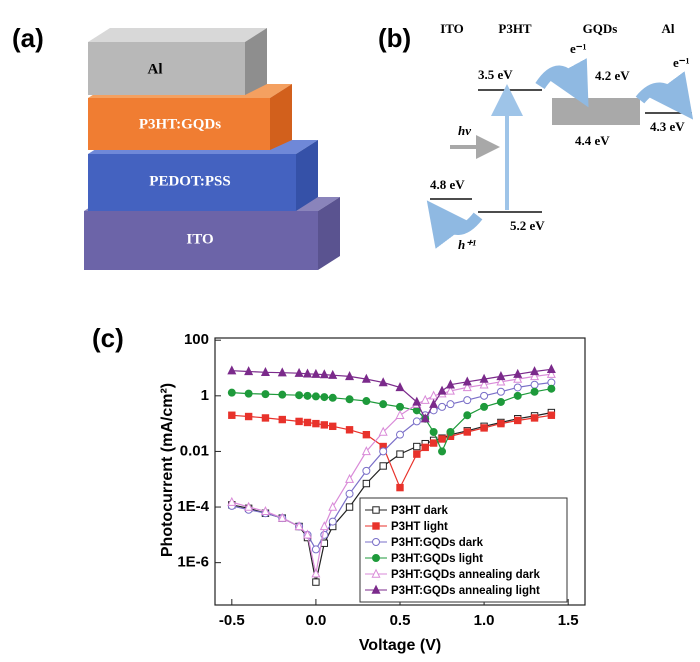 The width and height of the screenshot is (700, 662). I want to click on legend-label: P3HT:GQDs annealing dark, so click(466, 575).